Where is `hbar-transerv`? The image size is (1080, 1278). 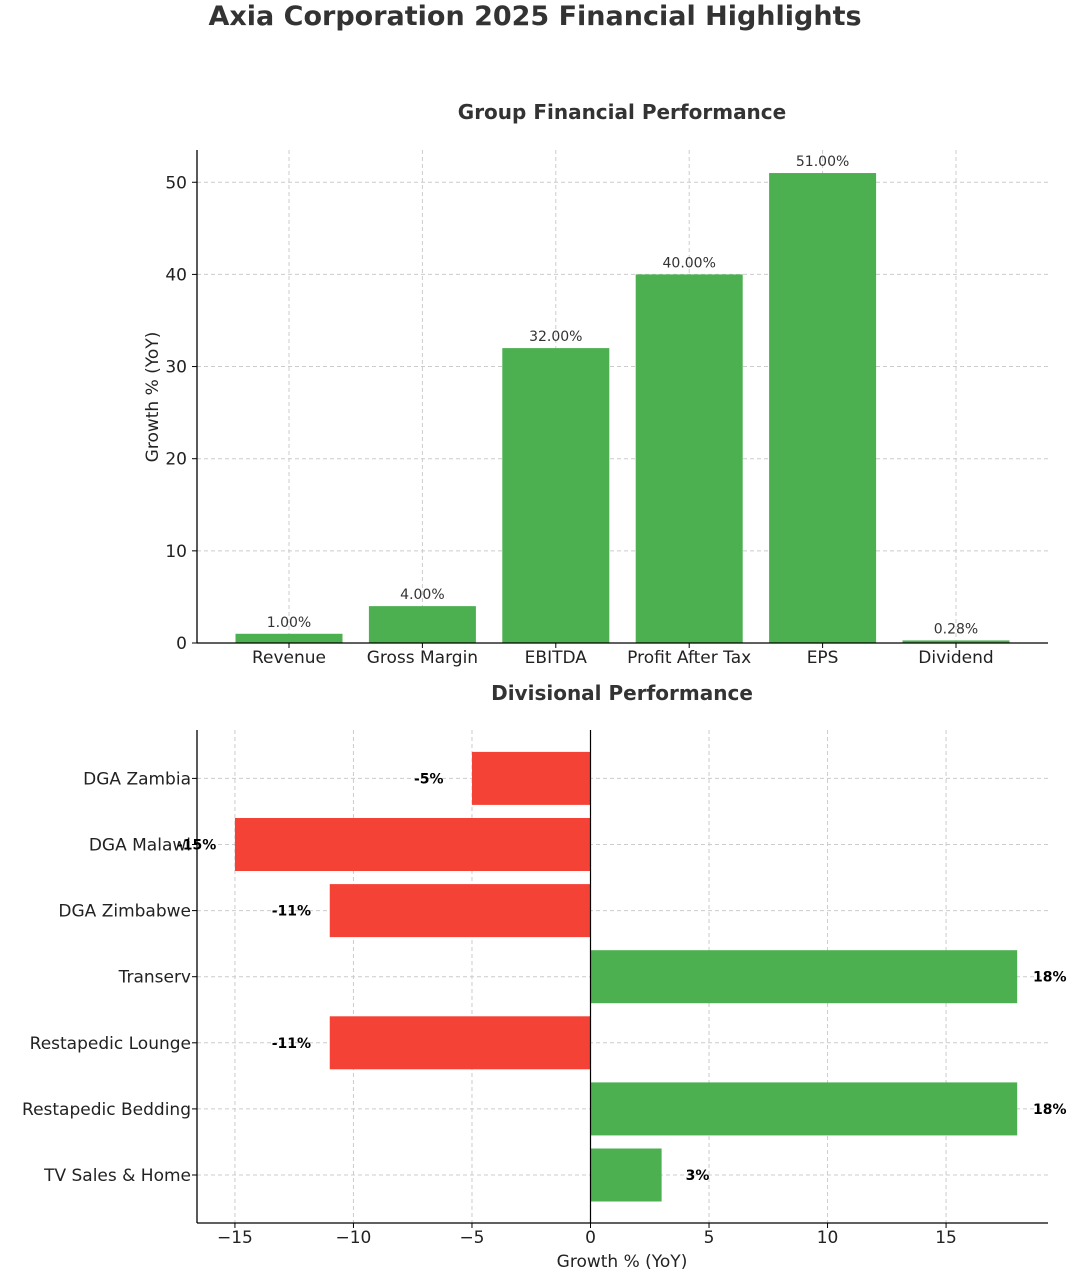 hbar-transerv is located at coordinates (804, 977).